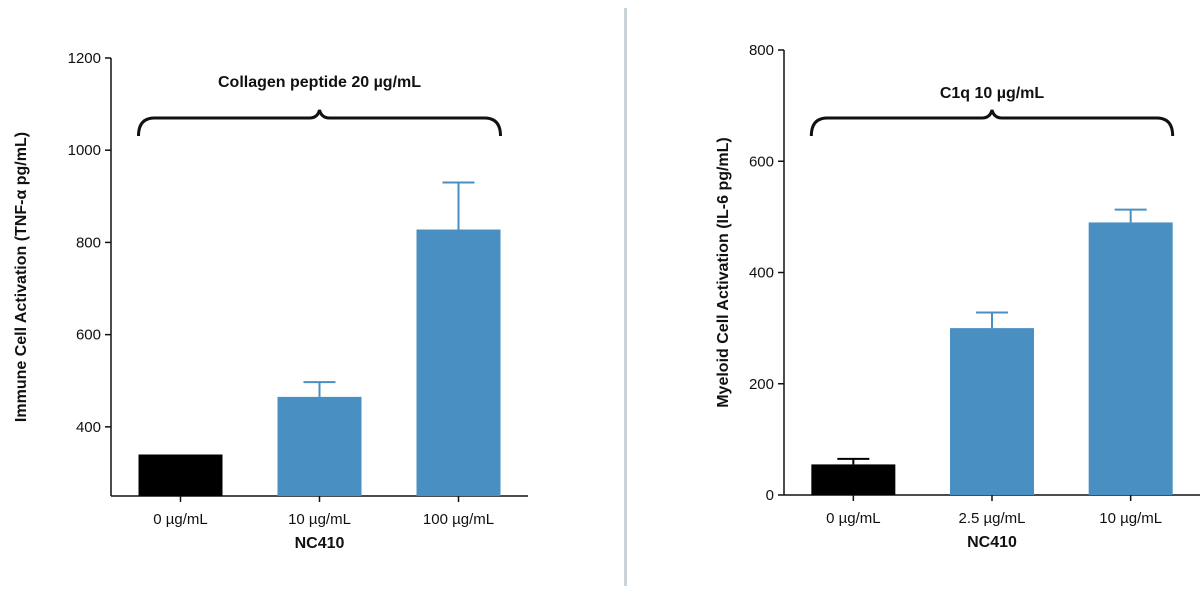 The width and height of the screenshot is (1203, 599). What do you see at coordinates (319, 82) in the screenshot?
I see `annotation-label: Collagen peptide 20 µg/mL` at bounding box center [319, 82].